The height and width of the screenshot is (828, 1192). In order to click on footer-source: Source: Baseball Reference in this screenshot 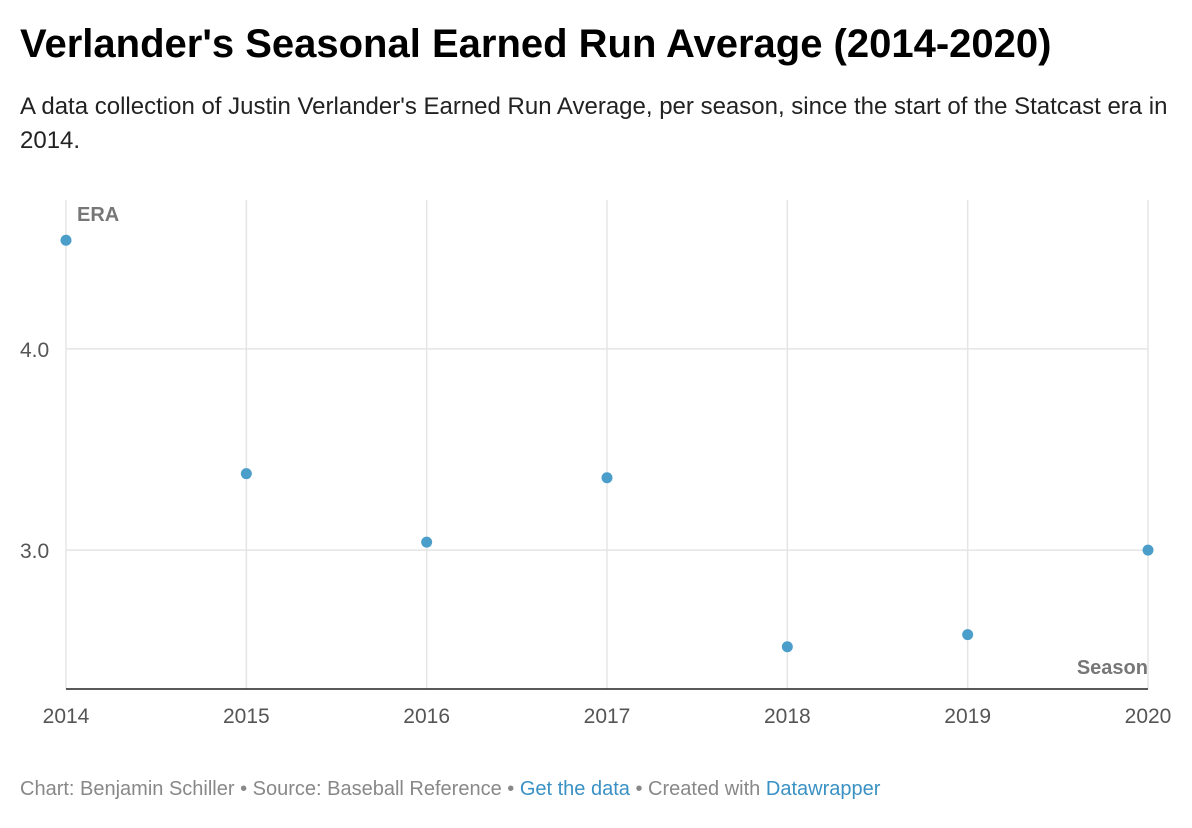, I will do `click(377, 789)`.